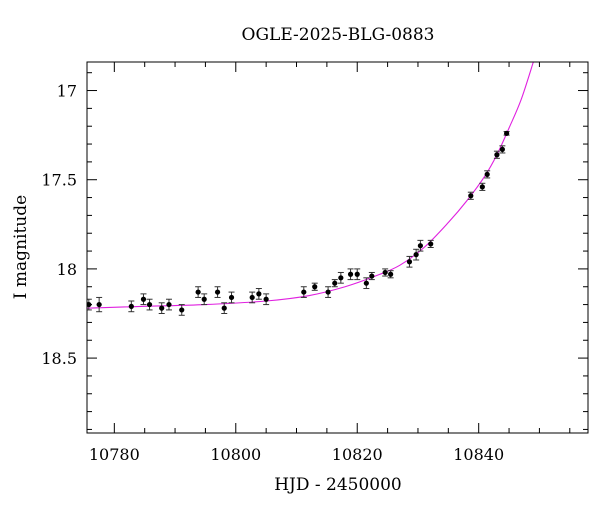 The height and width of the screenshot is (512, 600). I want to click on chart-title: OGLE-2025-BLG-0883, so click(338, 35).